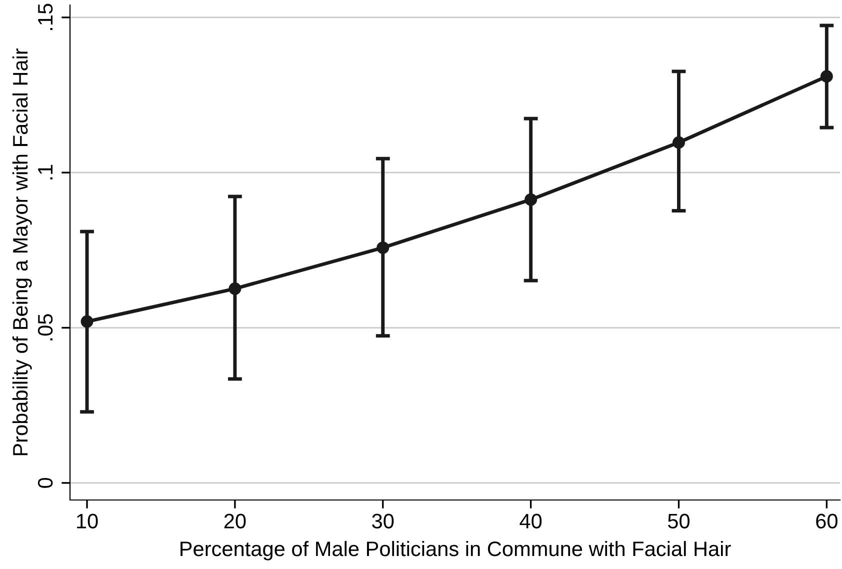 Image resolution: width=842 pixels, height=569 pixels. I want to click on x-tick-label: 40, so click(531, 521).